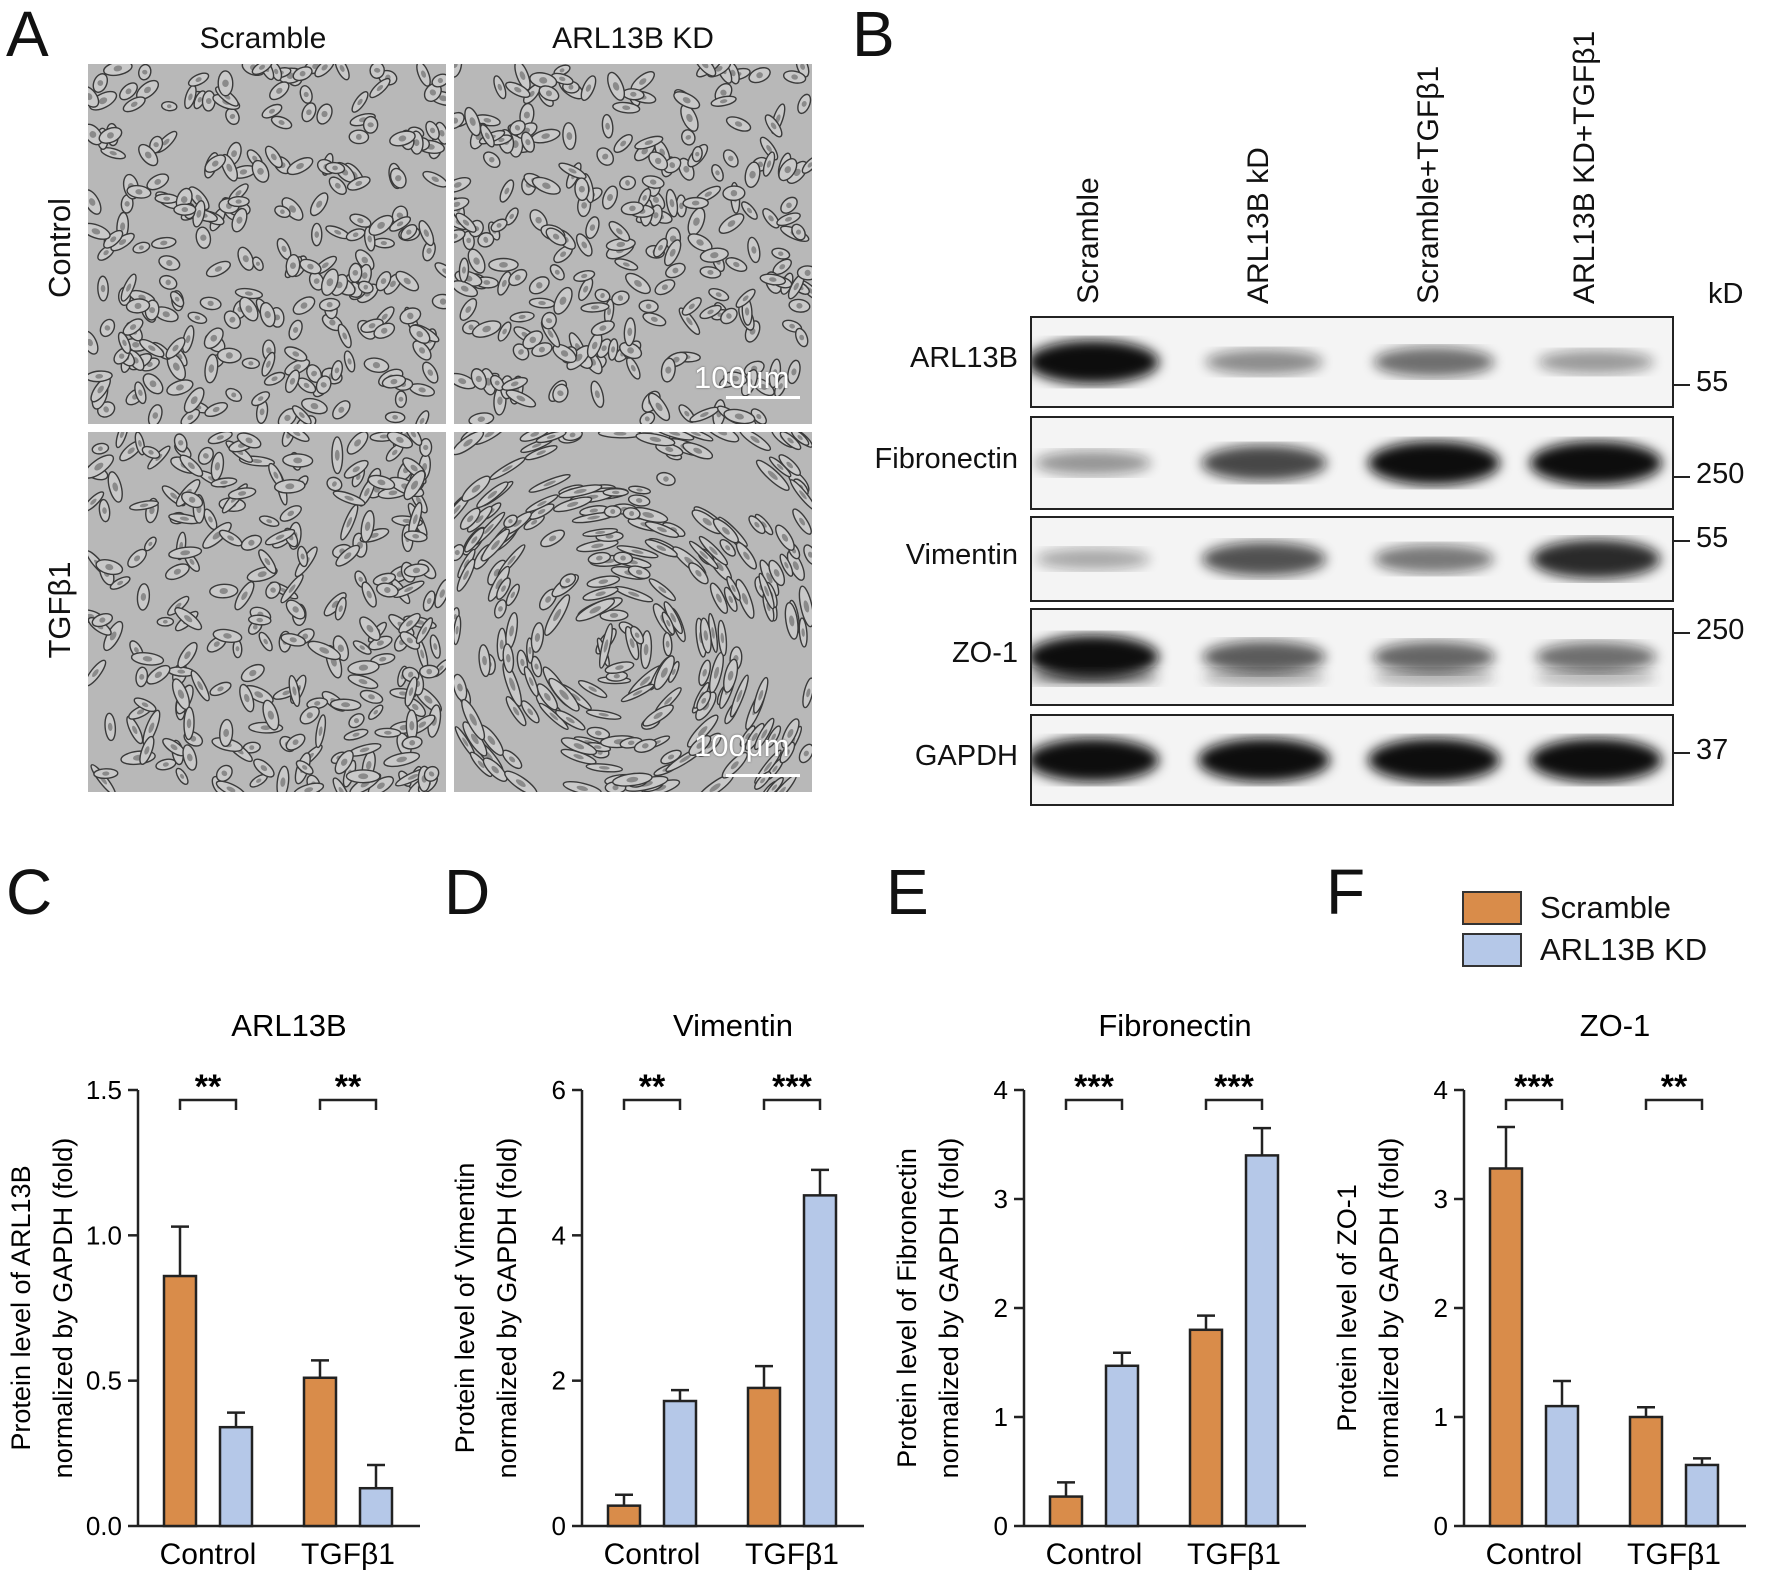 Image resolution: width=1772 pixels, height=1583 pixels. Describe the element at coordinates (1352, 559) in the screenshot. I see `blot-vimentin` at that location.